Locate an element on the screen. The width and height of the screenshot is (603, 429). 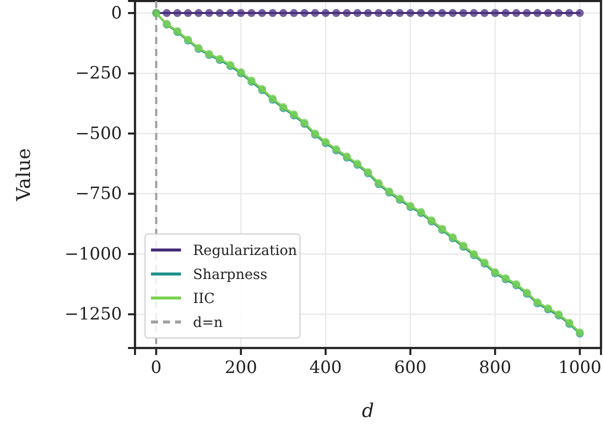
legend-label: Regularization is located at coordinates (245, 251).